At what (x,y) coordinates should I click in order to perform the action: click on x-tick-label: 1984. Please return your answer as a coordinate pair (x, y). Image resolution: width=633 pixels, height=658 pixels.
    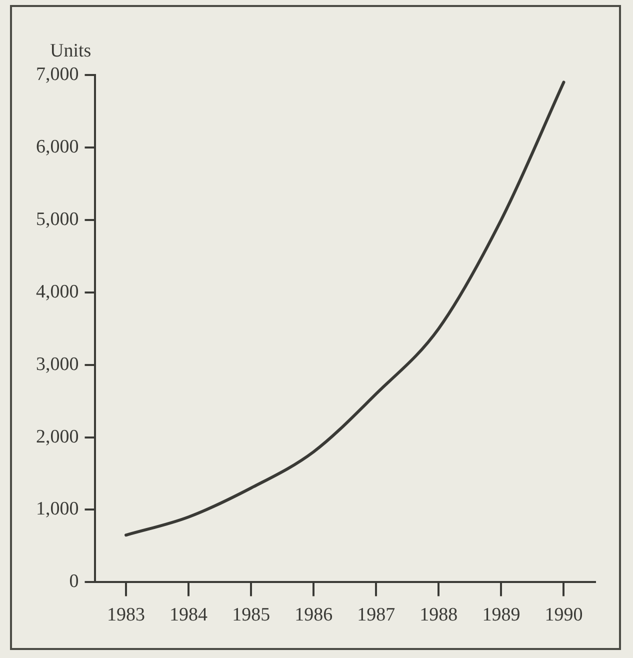
    Looking at the image, I should click on (189, 615).